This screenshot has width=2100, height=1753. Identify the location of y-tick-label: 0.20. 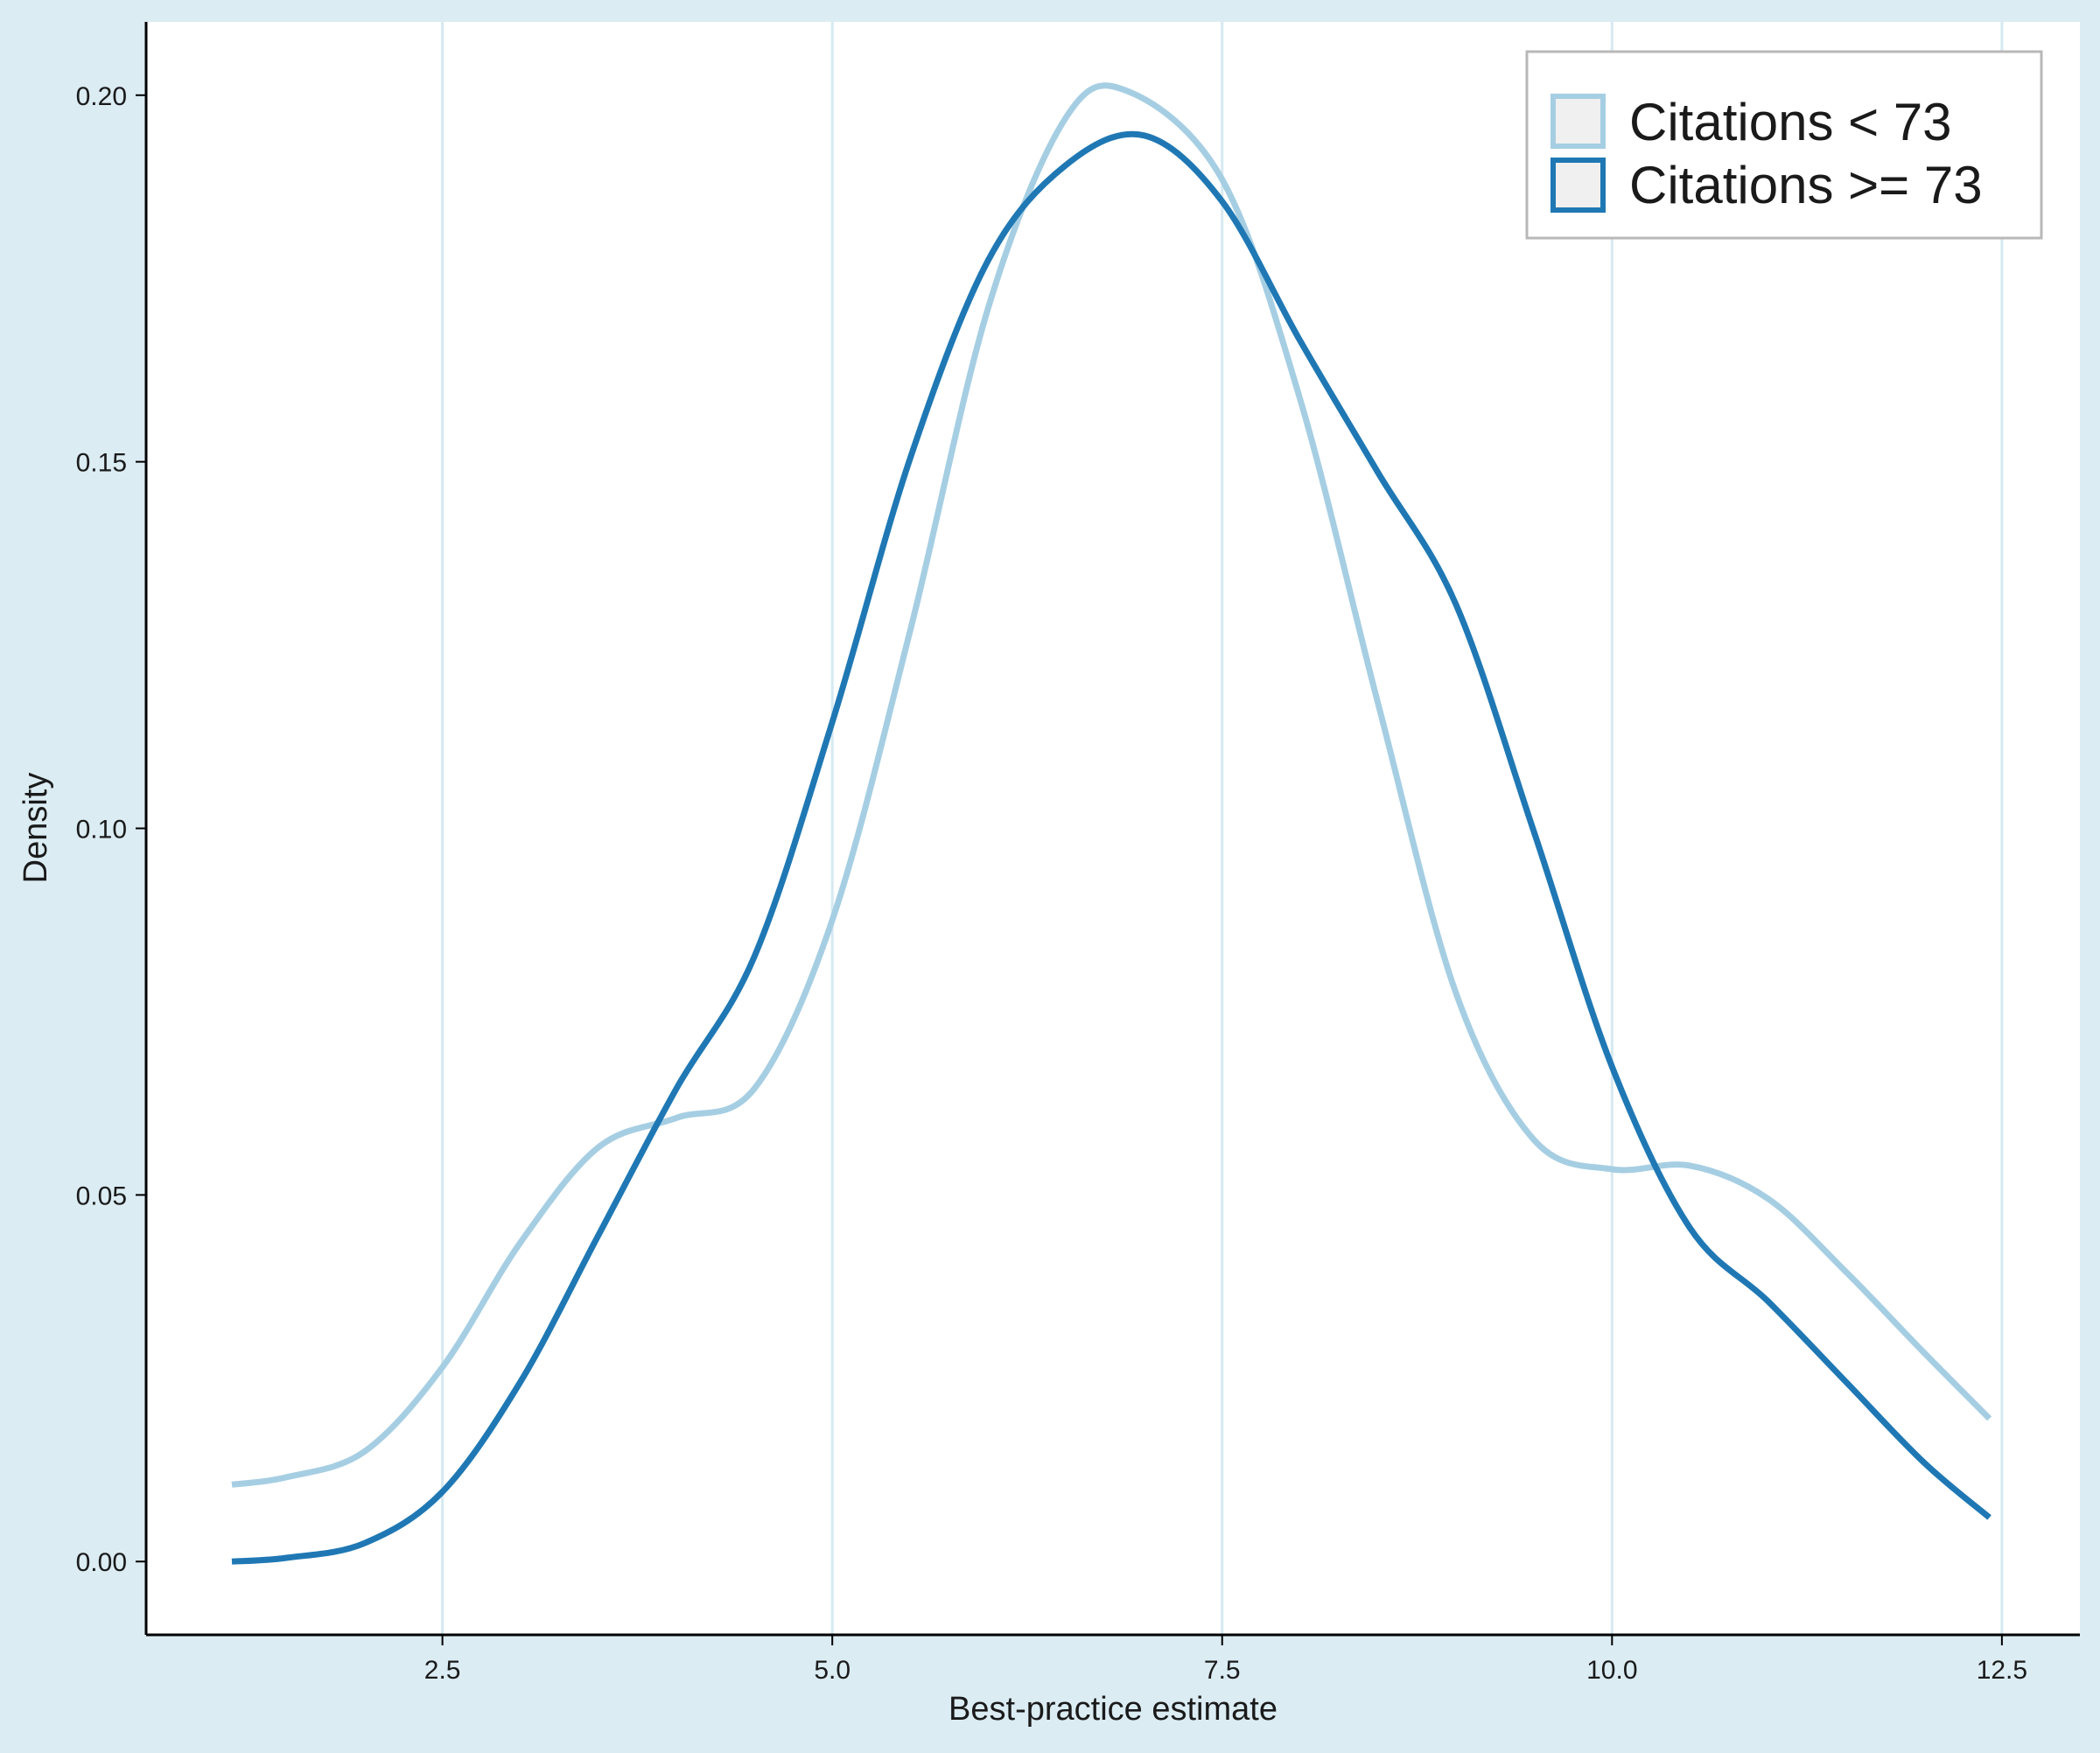
(101, 96).